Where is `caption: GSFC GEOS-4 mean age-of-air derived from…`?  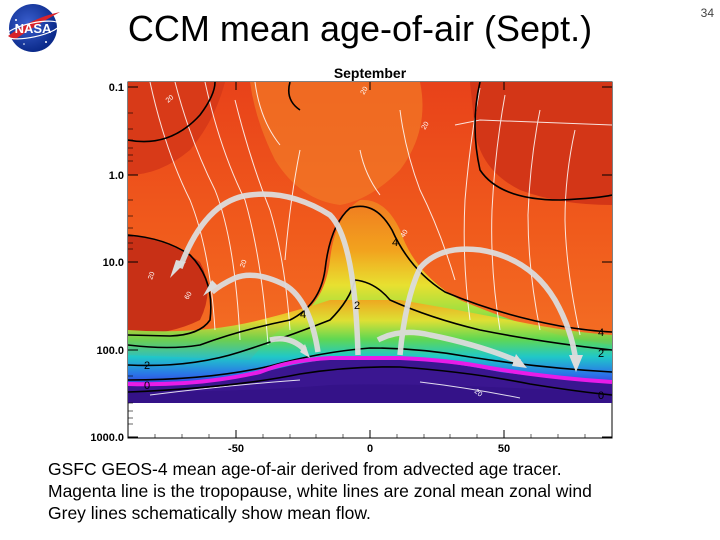 caption: GSFC GEOS-4 mean age-of-air derived from… is located at coordinates (378, 491).